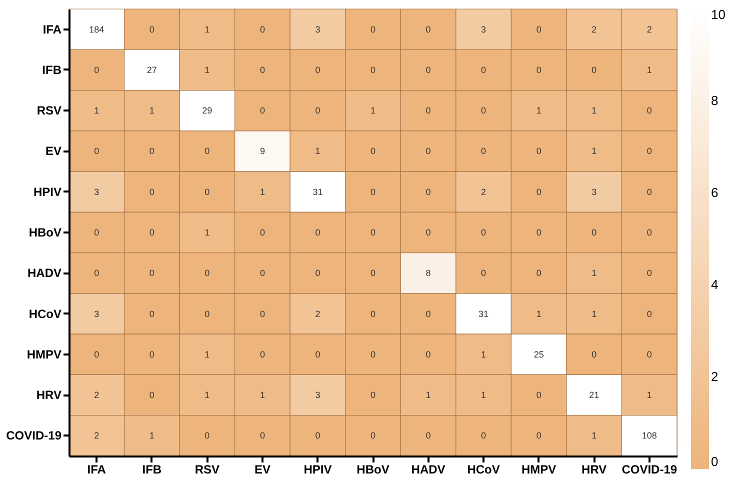 This screenshot has width=750, height=489. I want to click on x-tick-label: HMPV, so click(538, 469).